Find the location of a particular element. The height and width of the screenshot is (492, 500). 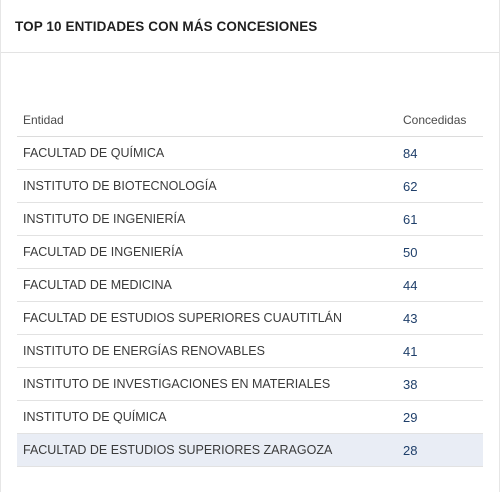

entity-count: 43 is located at coordinates (440, 318).